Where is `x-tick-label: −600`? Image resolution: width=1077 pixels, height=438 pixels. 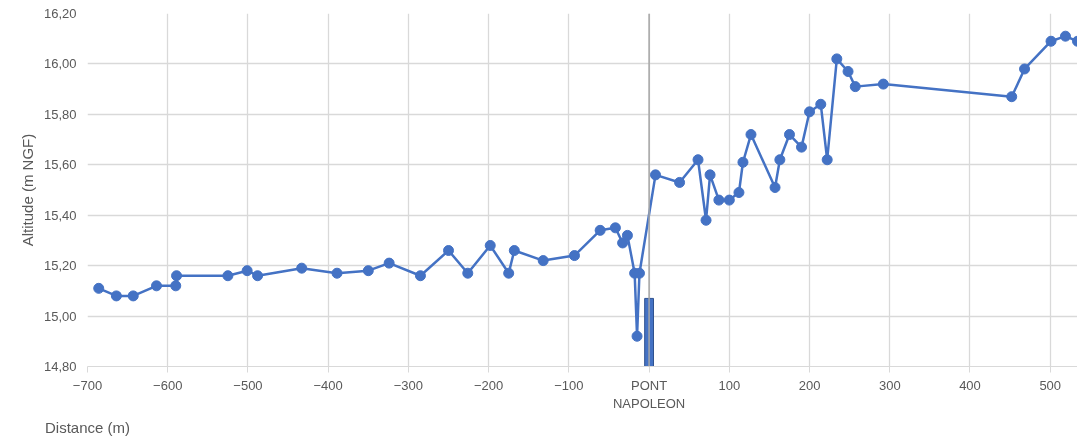 x-tick-label: −600 is located at coordinates (168, 385).